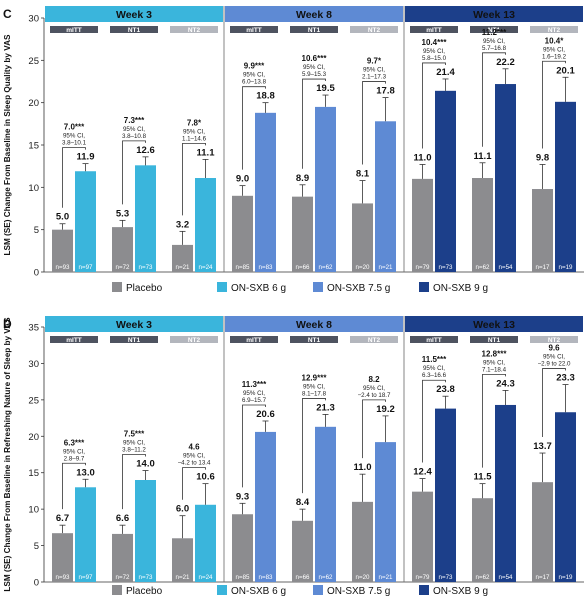 This screenshot has width=588, height=600. I want to click on week-header-label: Week 3, so click(134, 325).